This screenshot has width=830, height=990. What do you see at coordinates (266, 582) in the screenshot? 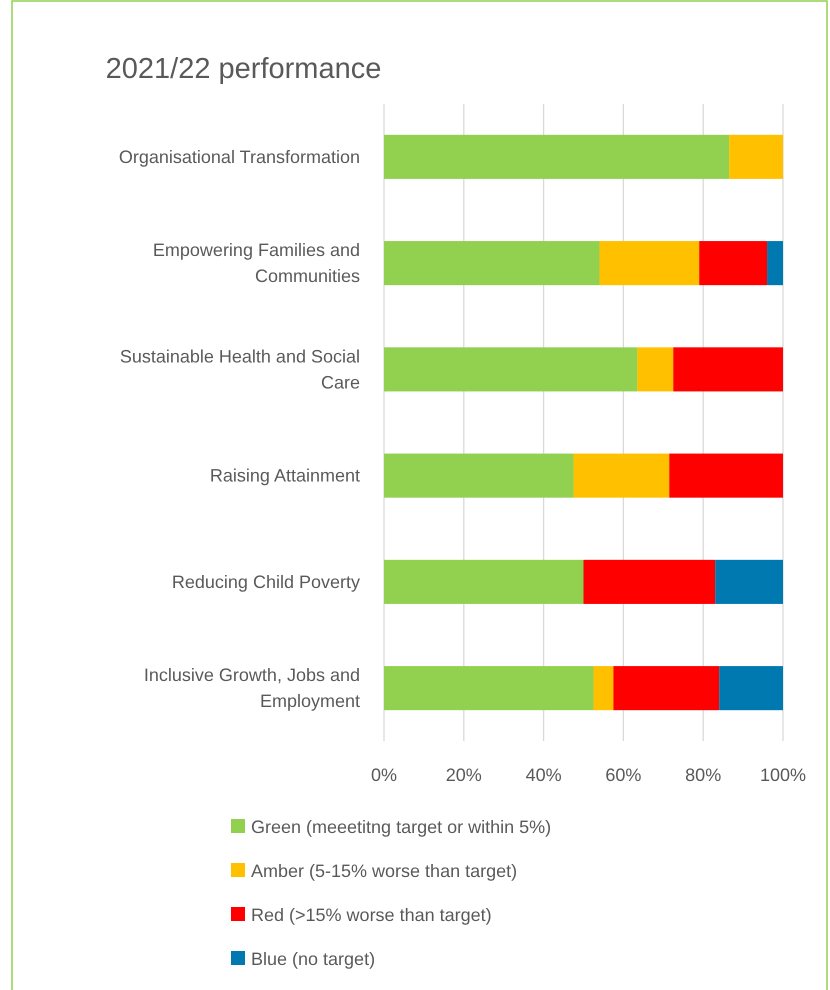
I see `y-tick-label: Reducing Child Poverty` at bounding box center [266, 582].